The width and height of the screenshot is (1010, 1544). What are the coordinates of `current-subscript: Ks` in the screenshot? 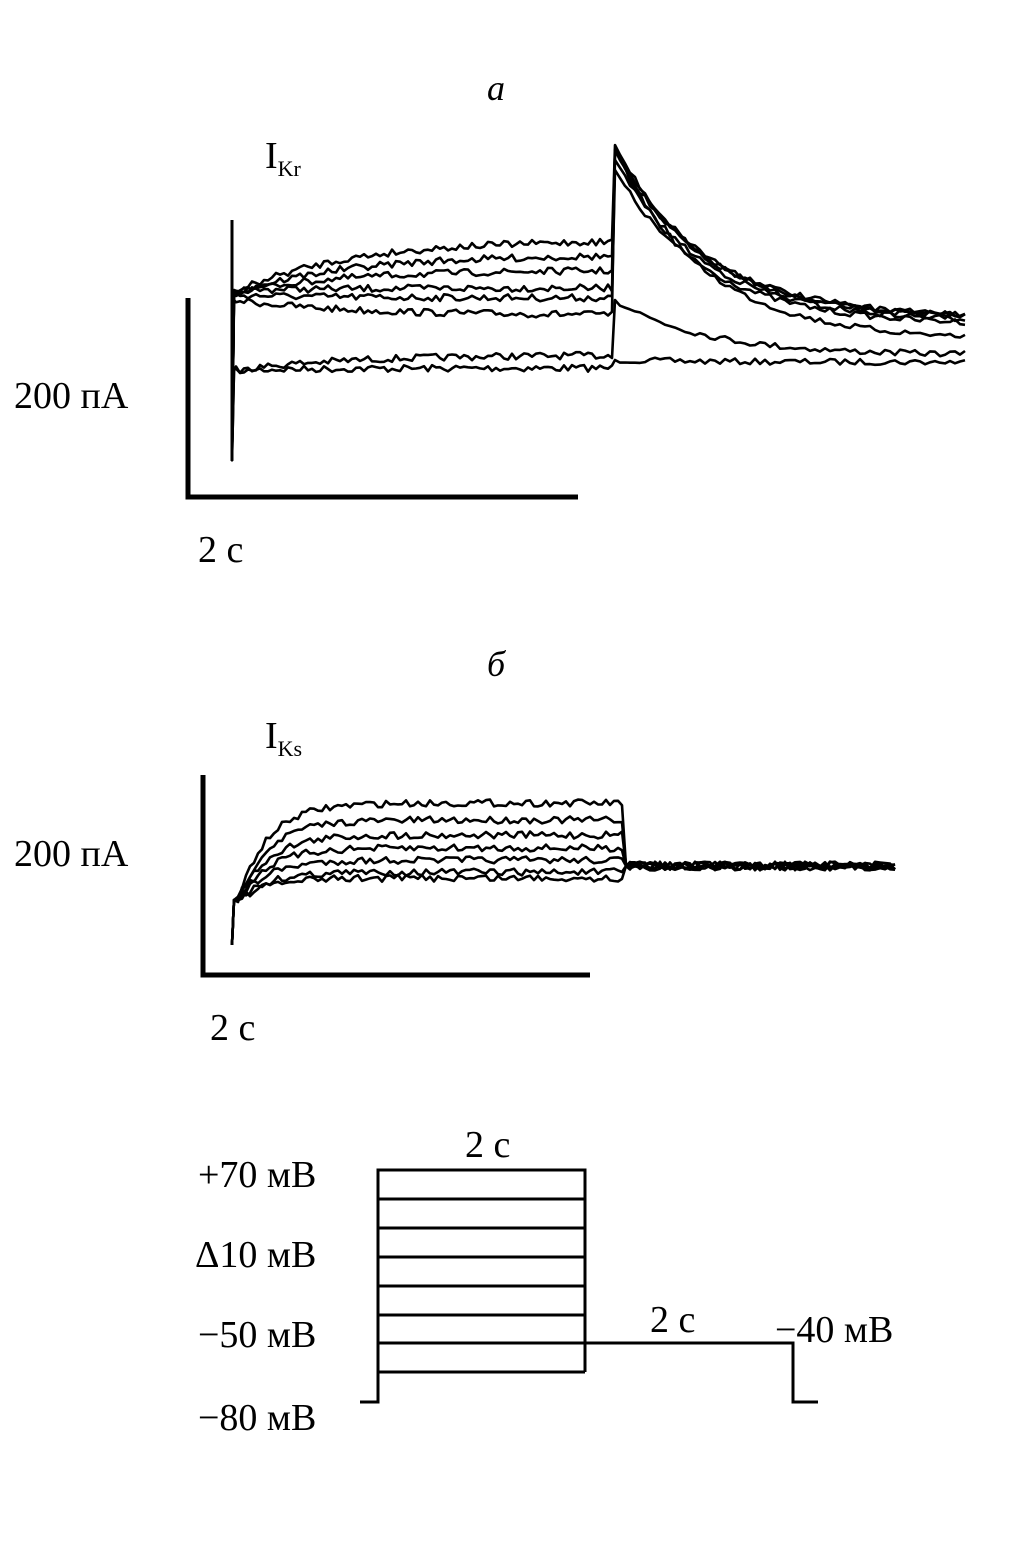 It's located at (290, 748).